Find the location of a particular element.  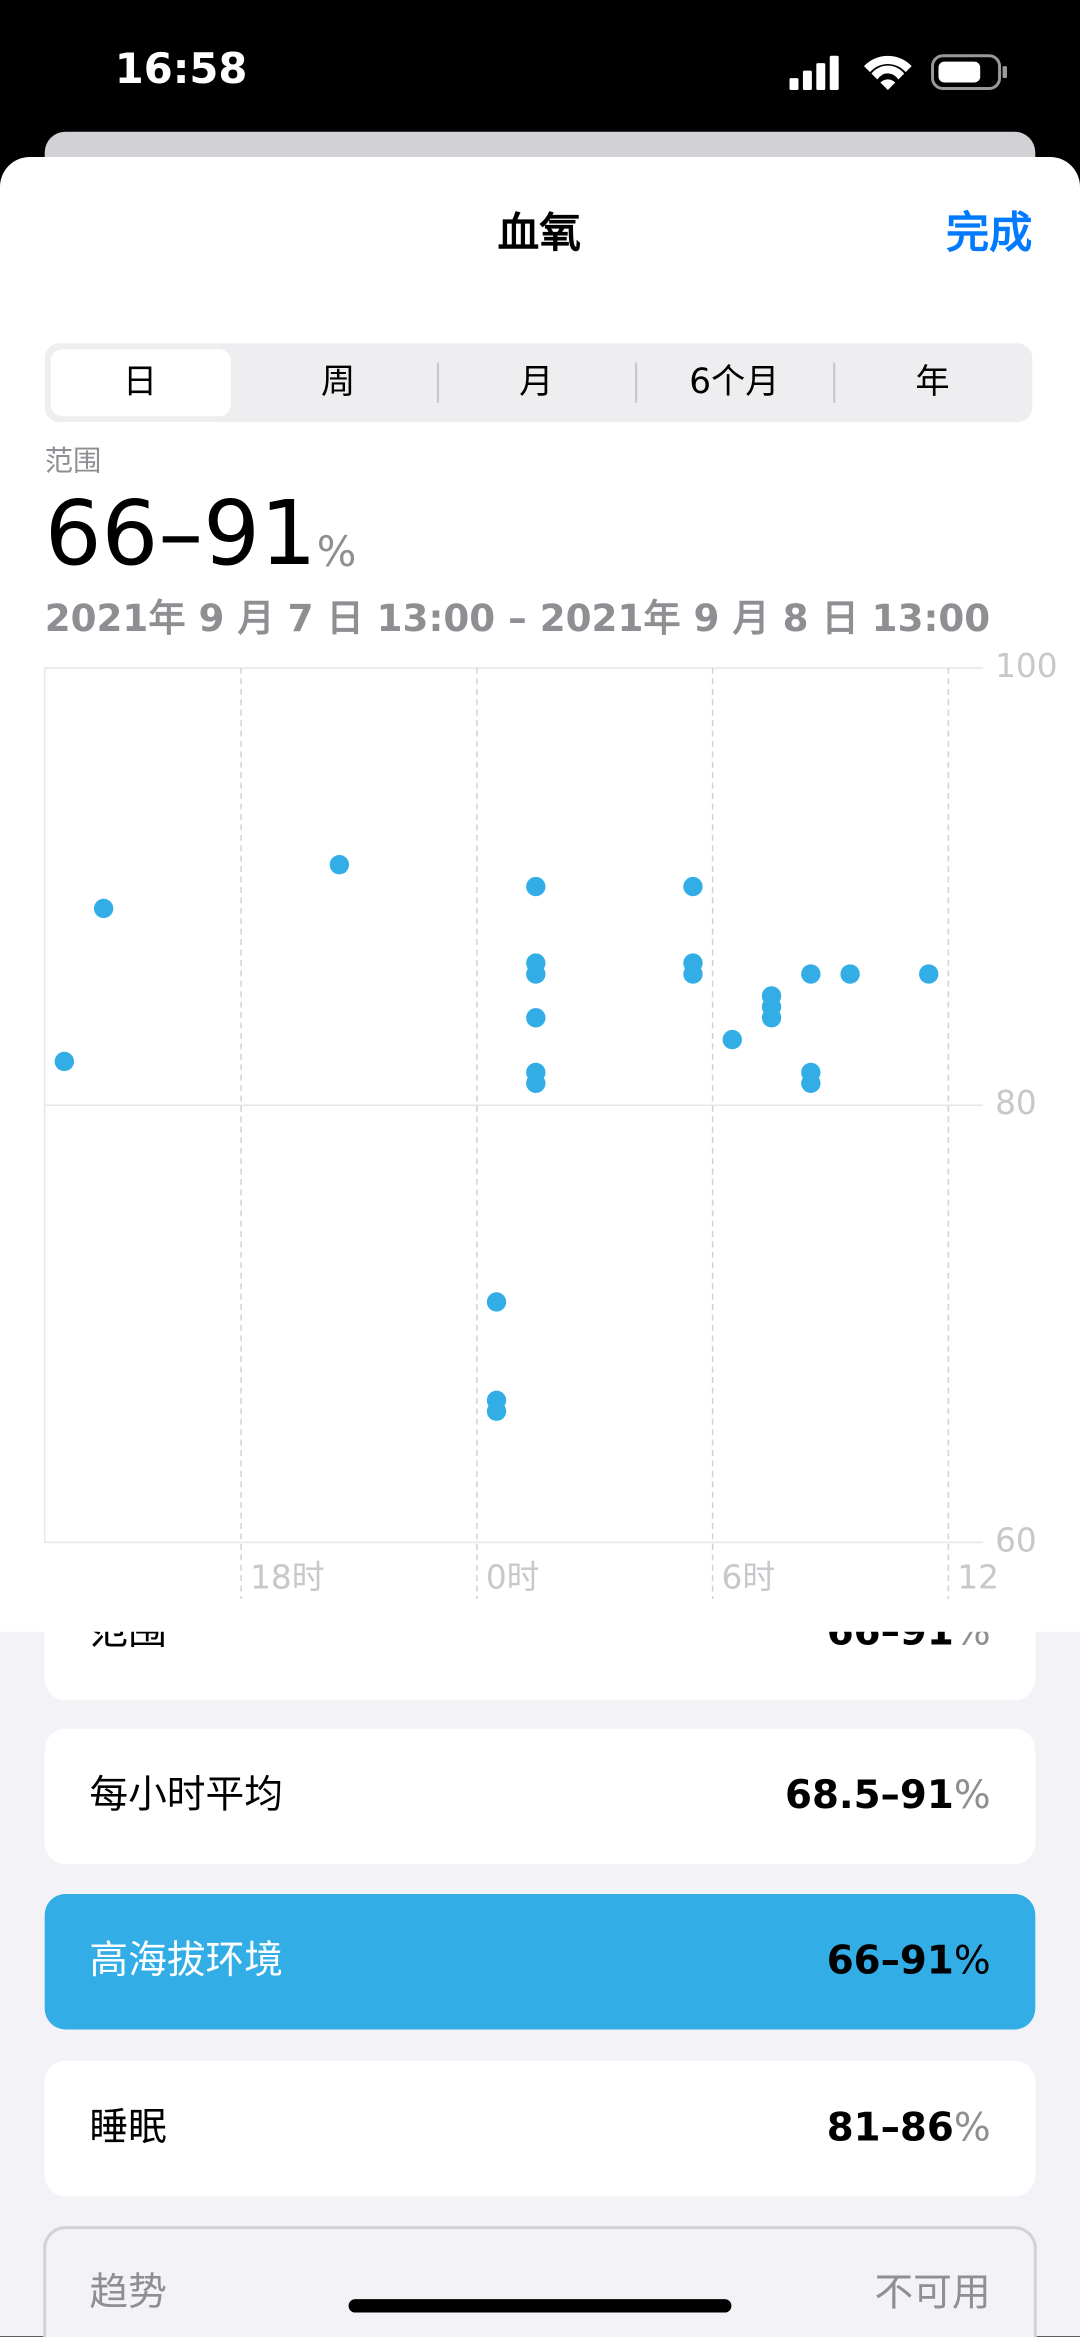

row-range: 68.5–91 is located at coordinates (869, 1795).